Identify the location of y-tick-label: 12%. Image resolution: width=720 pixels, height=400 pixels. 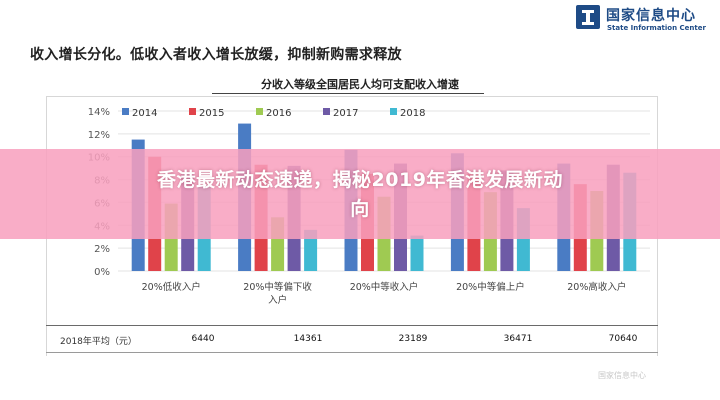
(99, 135).